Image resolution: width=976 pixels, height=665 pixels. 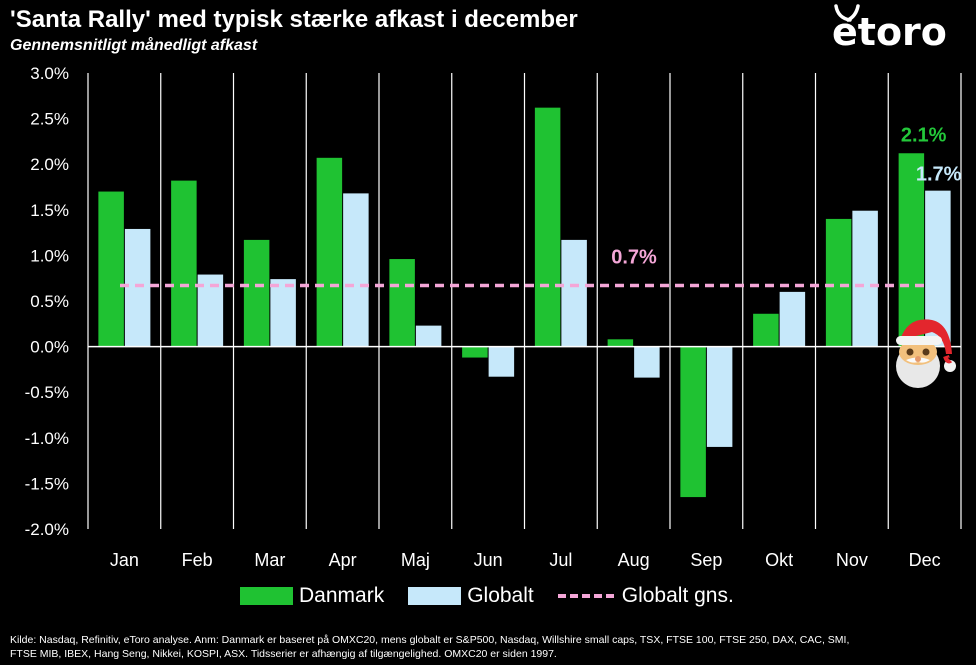 What do you see at coordinates (647, 362) in the screenshot?
I see `bar-globalt-aug` at bounding box center [647, 362].